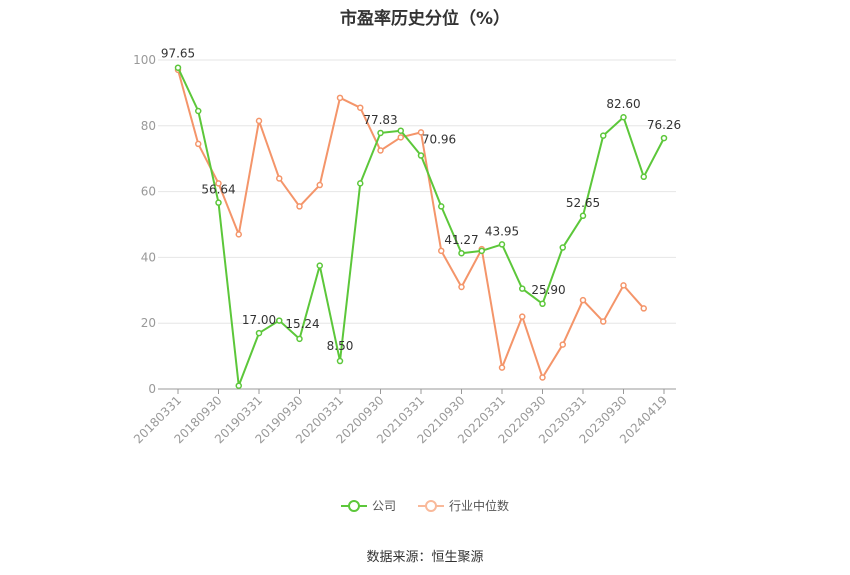 The height and width of the screenshot is (575, 850). I want to click on legend-label-industry: 行业中位数, so click(479, 506).